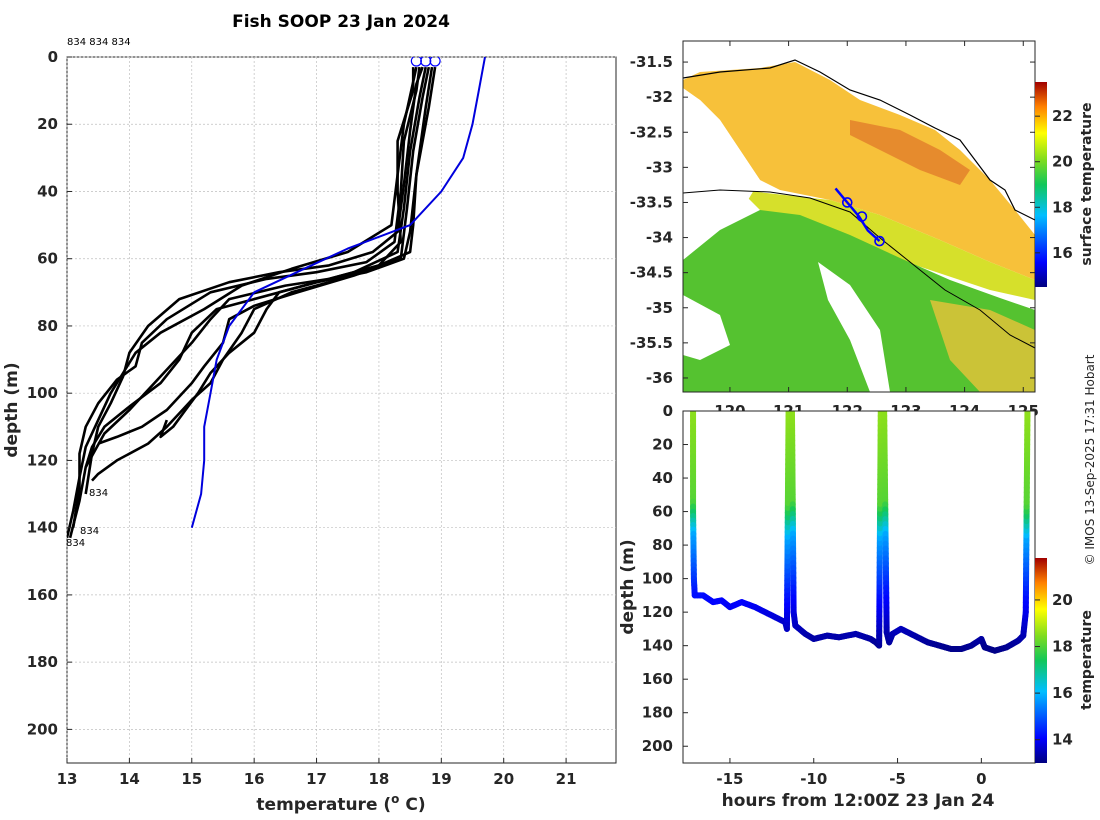 The width and height of the screenshot is (1100, 820). Describe the element at coordinates (254, 779) in the screenshot. I see `profile-x-tick-label: 16` at that location.